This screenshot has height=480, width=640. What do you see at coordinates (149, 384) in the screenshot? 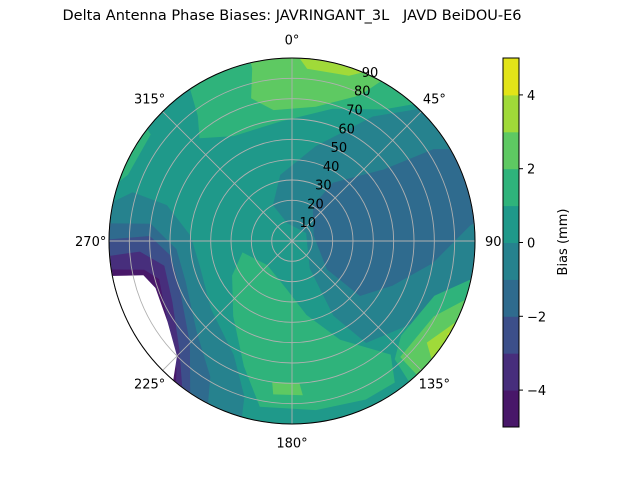
I see `theta-tick-label: 225°` at bounding box center [149, 384].